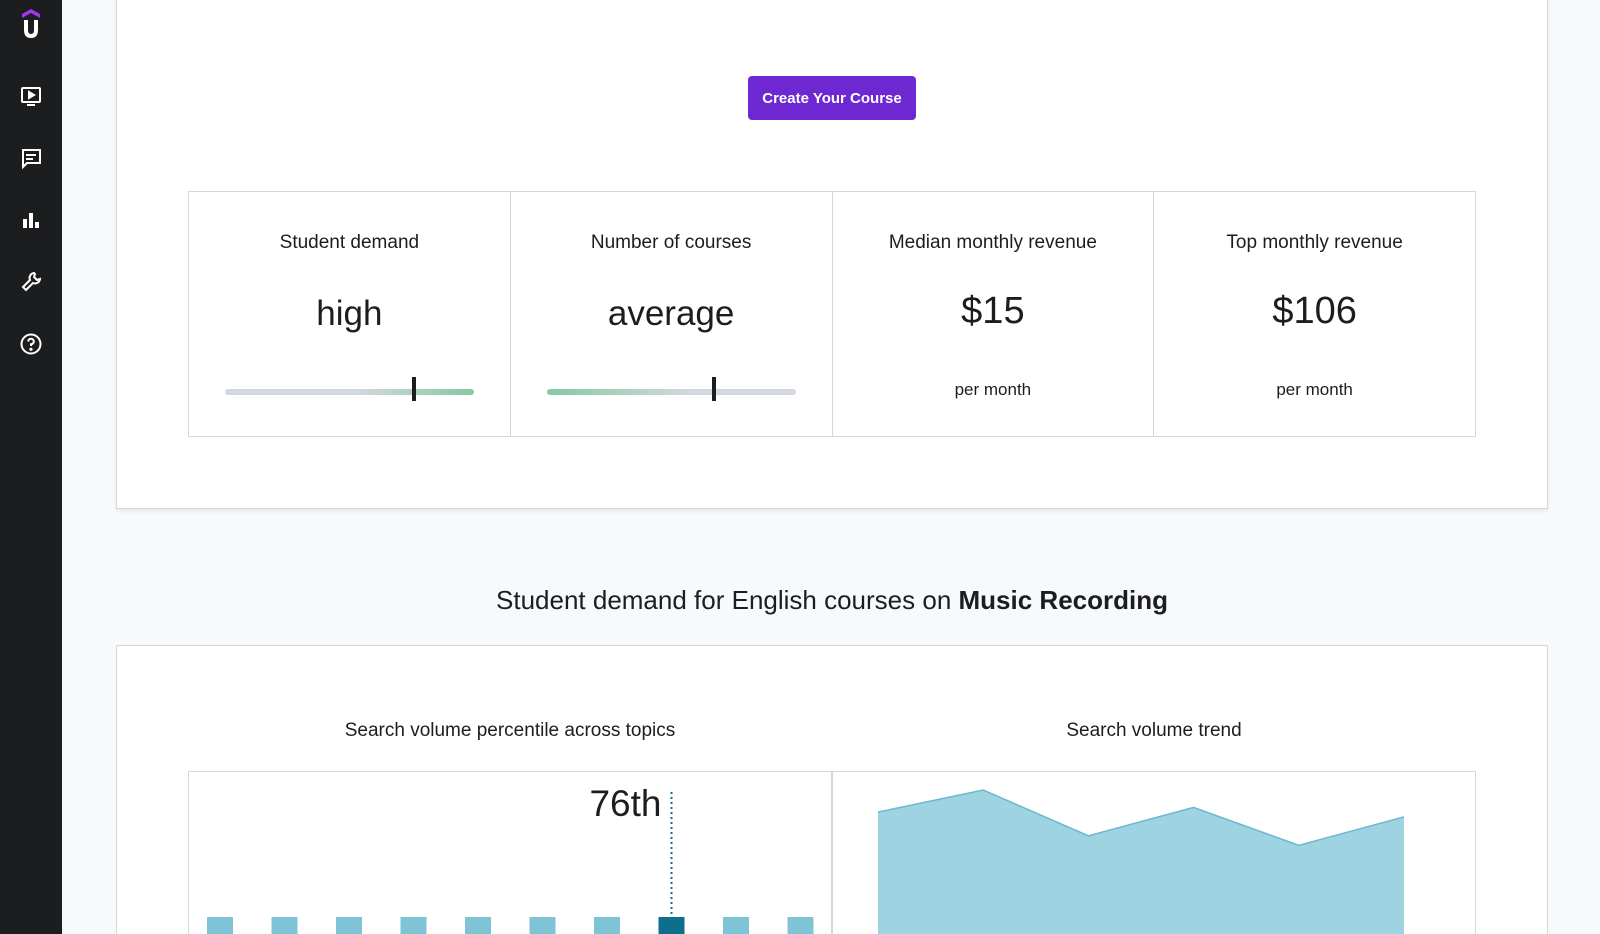 This screenshot has width=1600, height=934. Describe the element at coordinates (1154, 730) in the screenshot. I see `trend-chart-title: Search volume trend` at that location.